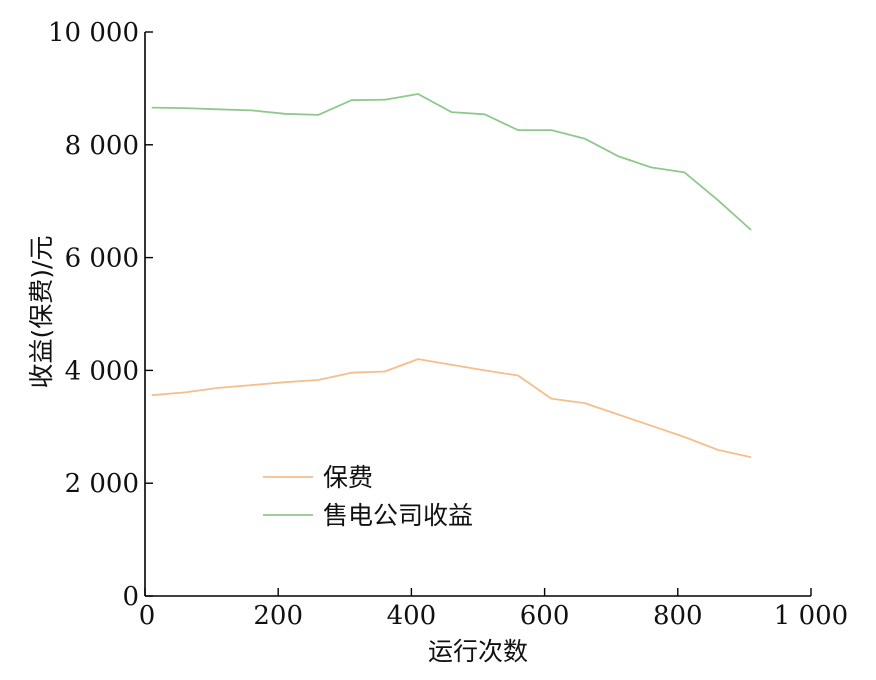 This screenshot has height=680, width=876. I want to click on legend-label: 保费, so click(348, 477).